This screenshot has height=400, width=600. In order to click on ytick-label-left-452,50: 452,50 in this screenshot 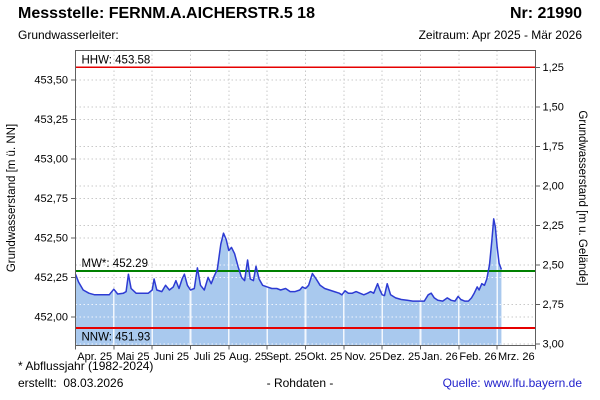, I will do `click(51, 239)`.